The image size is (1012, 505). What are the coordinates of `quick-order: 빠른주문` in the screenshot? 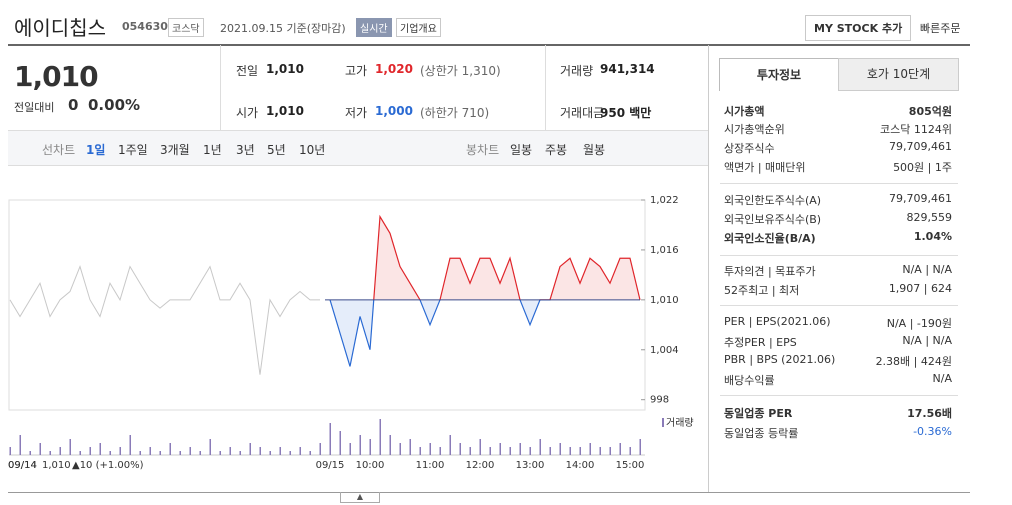 It's located at (940, 28).